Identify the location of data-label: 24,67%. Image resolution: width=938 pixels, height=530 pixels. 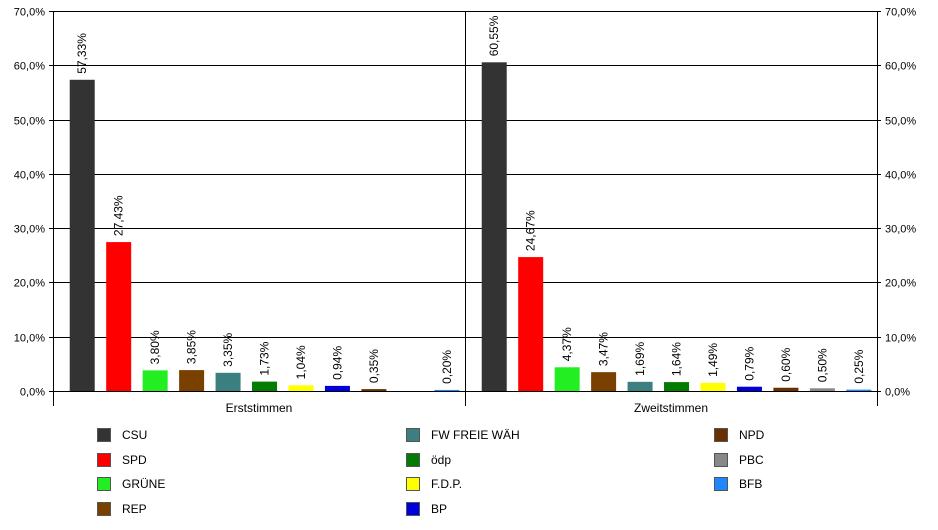
(531, 230).